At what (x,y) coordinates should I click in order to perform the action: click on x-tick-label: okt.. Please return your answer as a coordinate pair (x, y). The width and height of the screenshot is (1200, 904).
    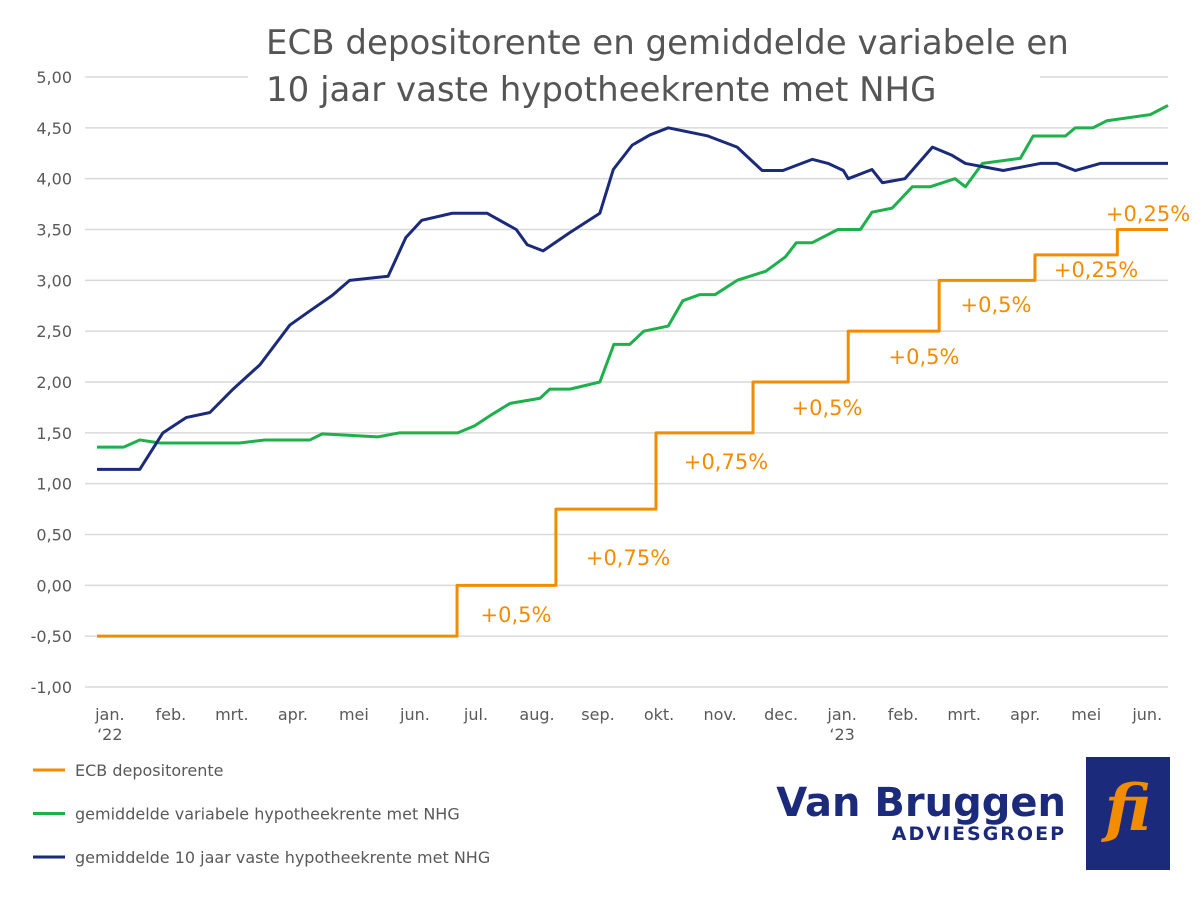
    Looking at the image, I should click on (659, 714).